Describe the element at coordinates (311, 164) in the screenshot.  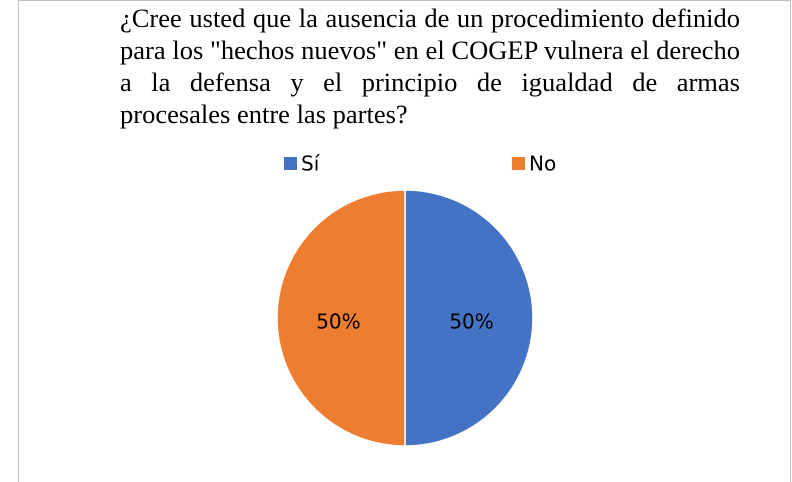
I see `legend-label: Sí` at that location.